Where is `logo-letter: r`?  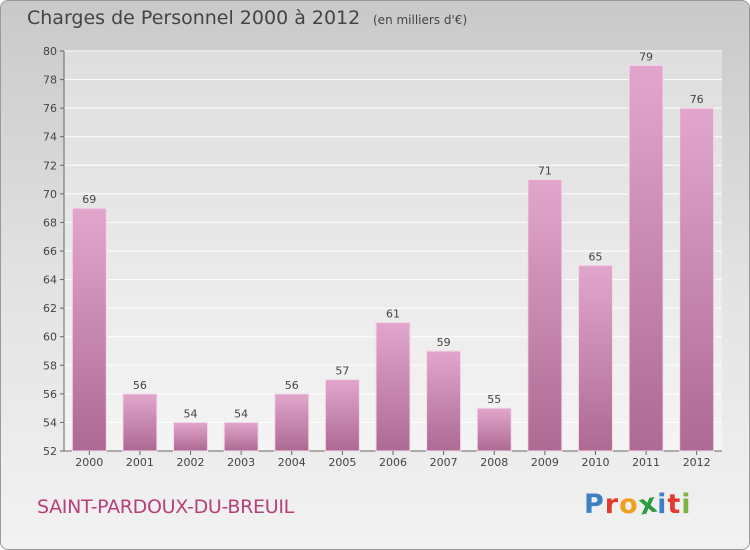 logo-letter: r is located at coordinates (612, 504).